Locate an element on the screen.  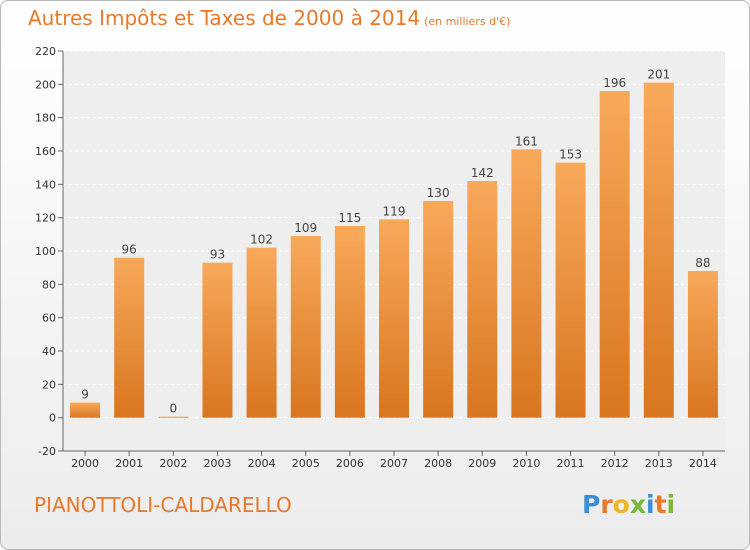
y-tick-label: 0 is located at coordinates (52, 418).